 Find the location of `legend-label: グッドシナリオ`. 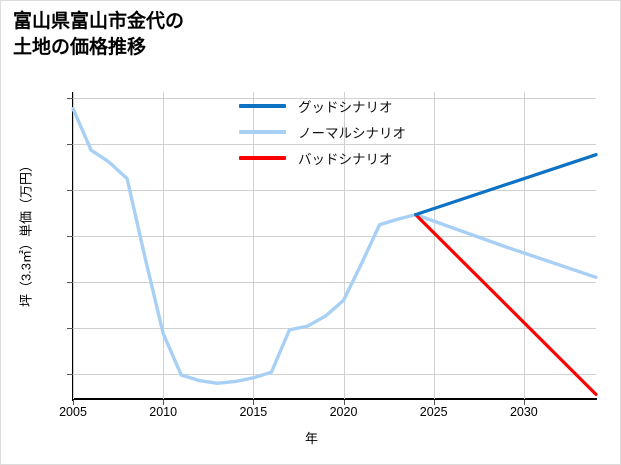

legend-label: グッドシナリオ is located at coordinates (345, 107).